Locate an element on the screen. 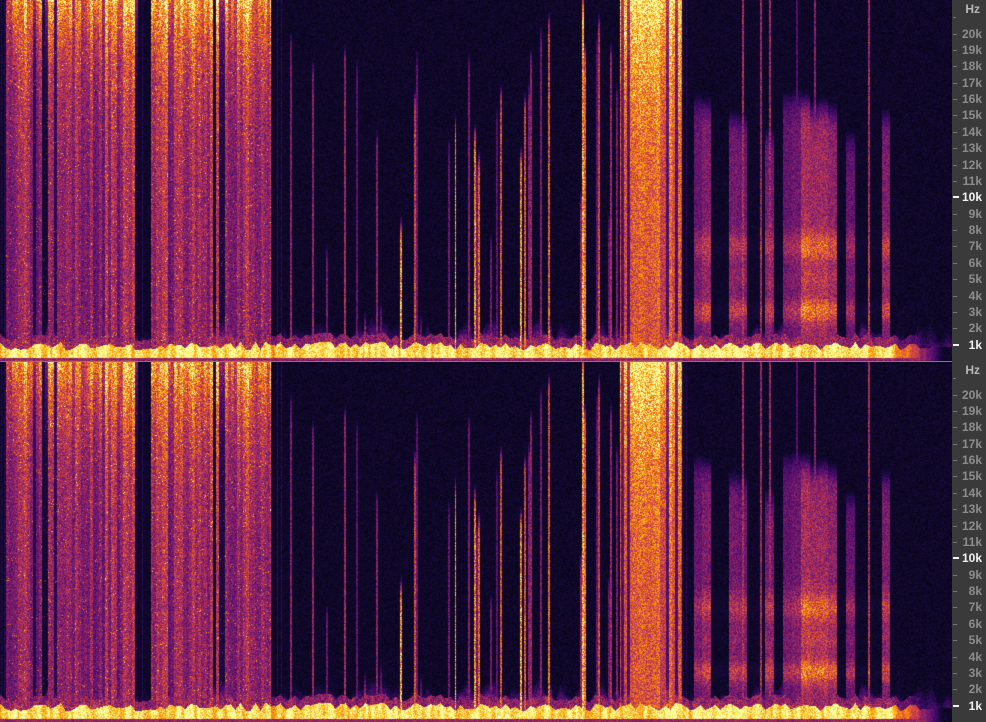  freq-tick-label: 16k is located at coordinates (971, 99).